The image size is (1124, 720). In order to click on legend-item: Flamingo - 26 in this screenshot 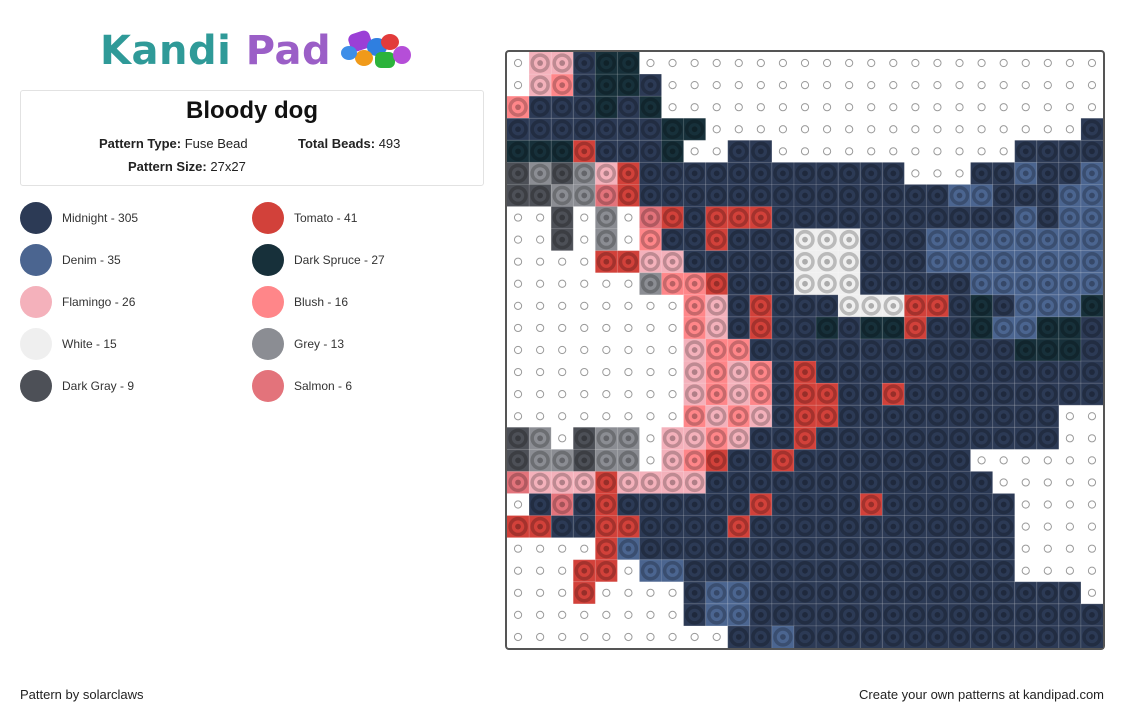, I will do `click(77, 302)`.